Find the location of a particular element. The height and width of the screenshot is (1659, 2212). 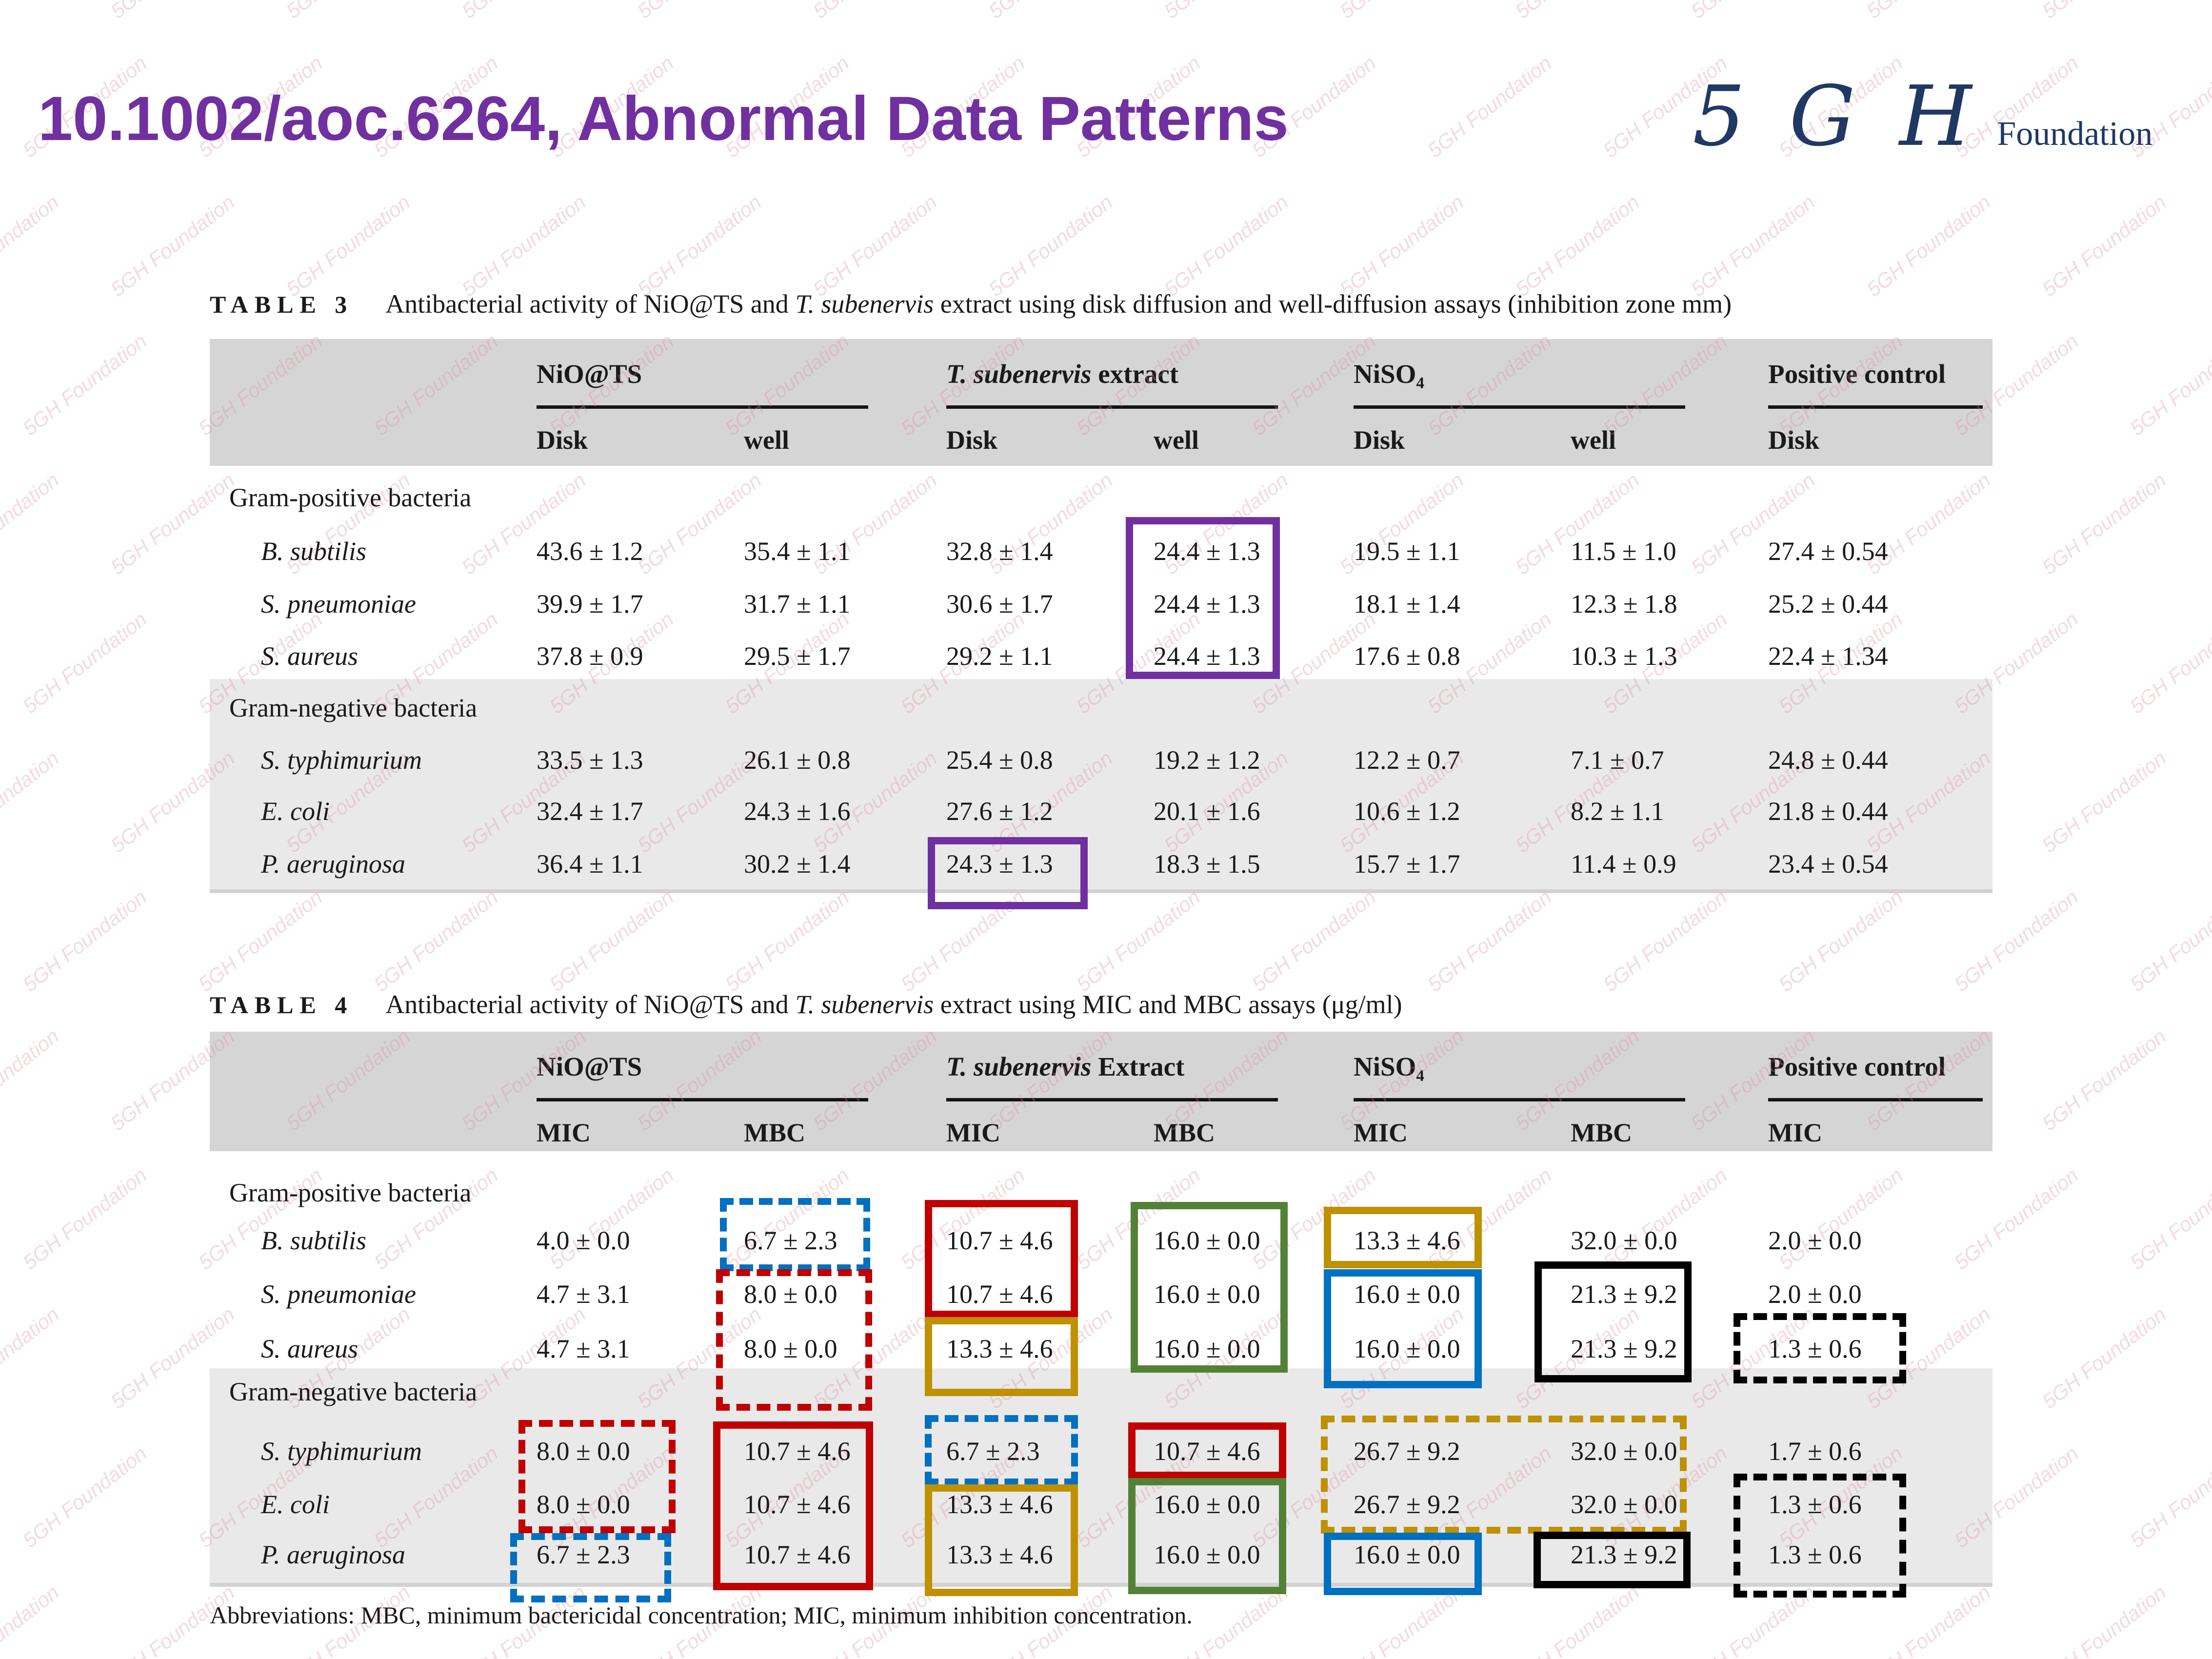

table3-label: TABLE 3 is located at coordinates (282, 304).